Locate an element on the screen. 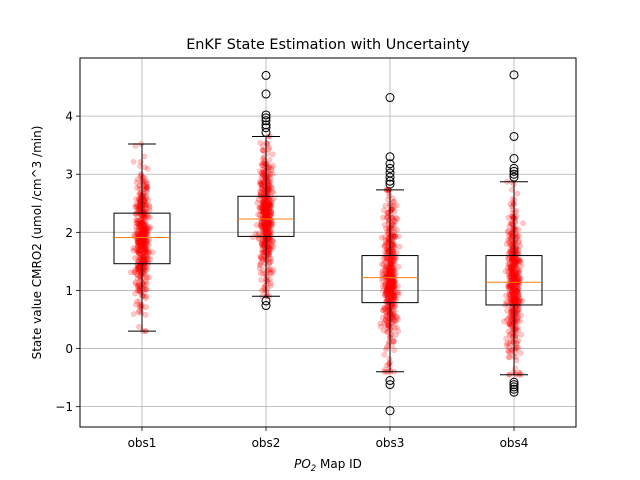  x-axis-label-italic: PO is located at coordinates (302, 464).